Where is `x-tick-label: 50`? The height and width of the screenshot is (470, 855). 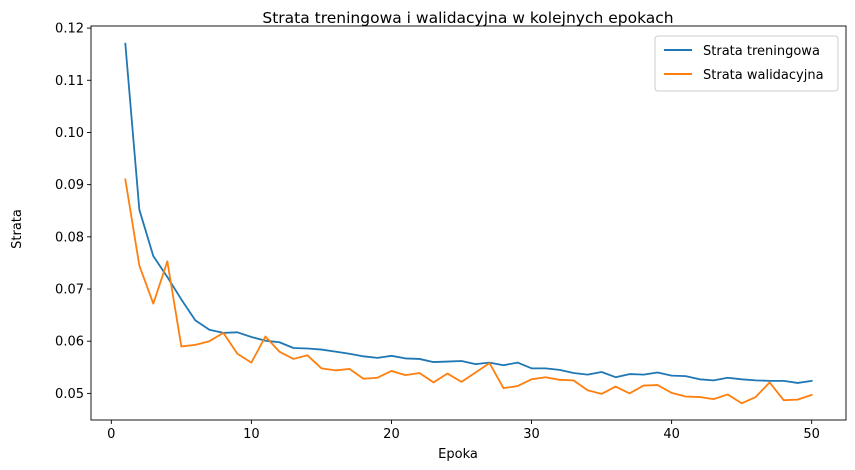
x-tick-label: 50 is located at coordinates (811, 434).